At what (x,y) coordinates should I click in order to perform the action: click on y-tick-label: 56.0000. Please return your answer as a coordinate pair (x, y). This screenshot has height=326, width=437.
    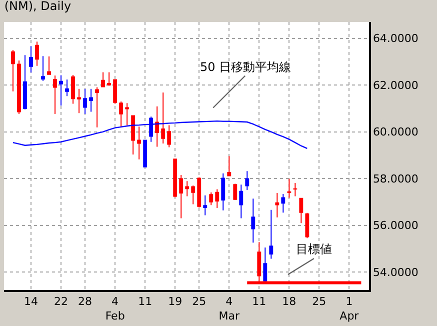
    Looking at the image, I should click on (395, 225).